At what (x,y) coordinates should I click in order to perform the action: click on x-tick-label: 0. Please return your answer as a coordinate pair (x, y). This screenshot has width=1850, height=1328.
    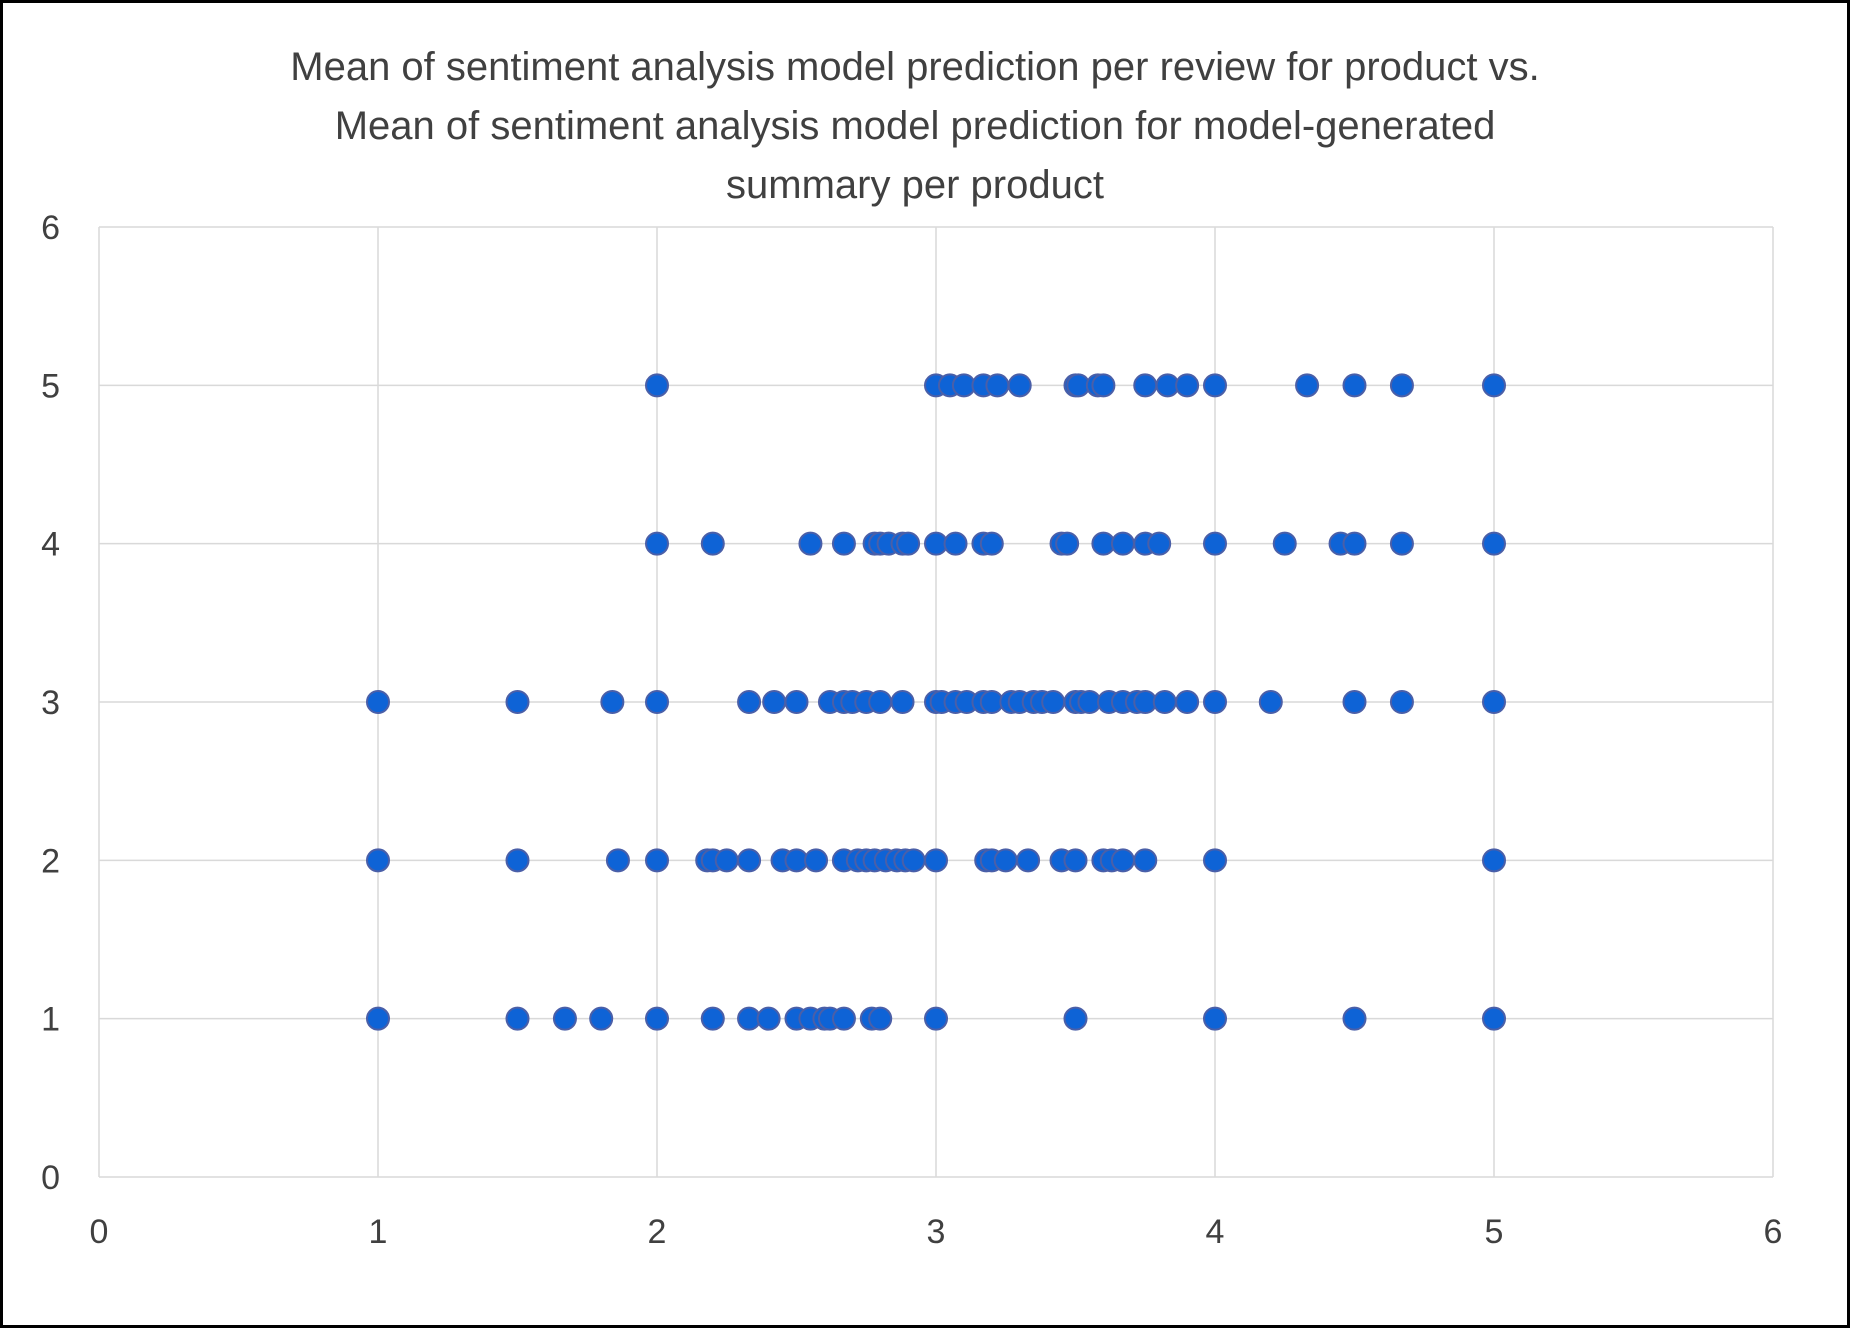
    Looking at the image, I should click on (99, 1232).